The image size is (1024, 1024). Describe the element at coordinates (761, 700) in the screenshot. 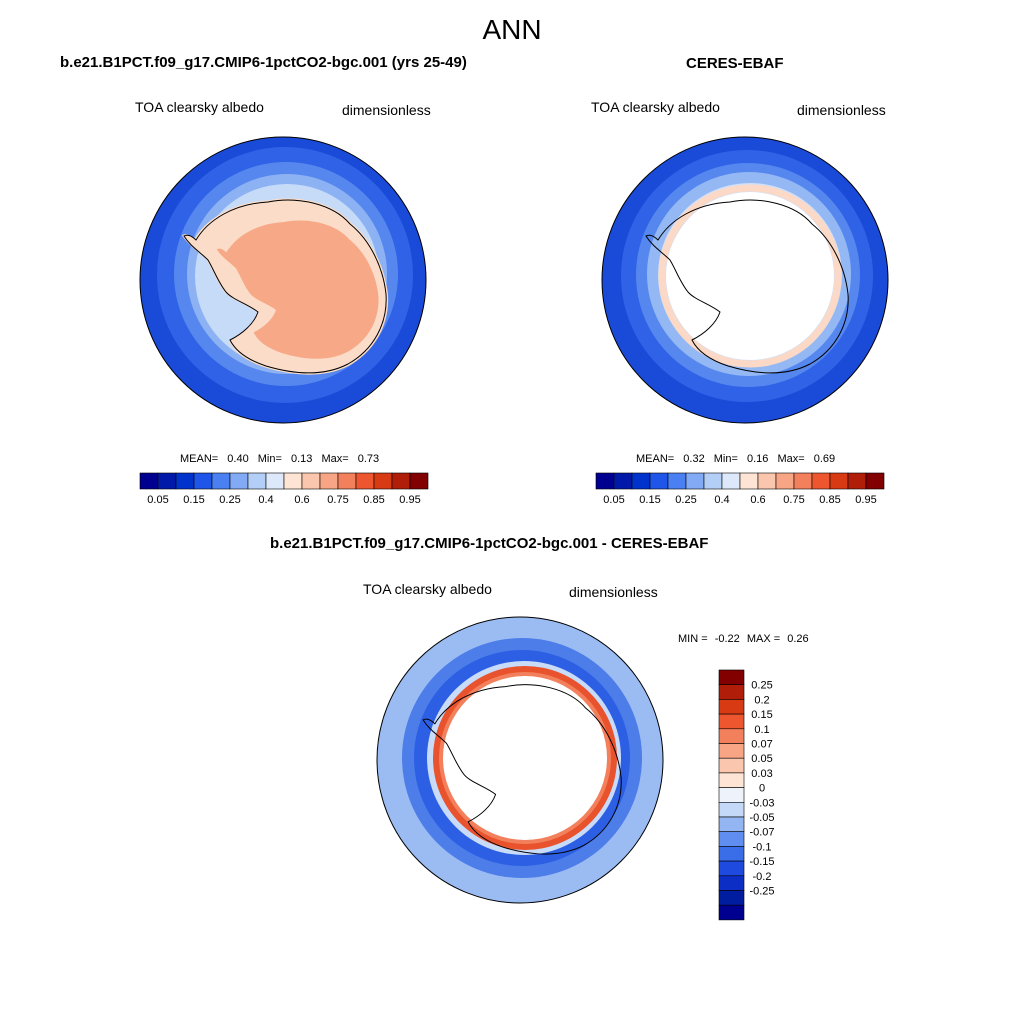

I see `diff-colorbar-tick-label: 0.2` at that location.